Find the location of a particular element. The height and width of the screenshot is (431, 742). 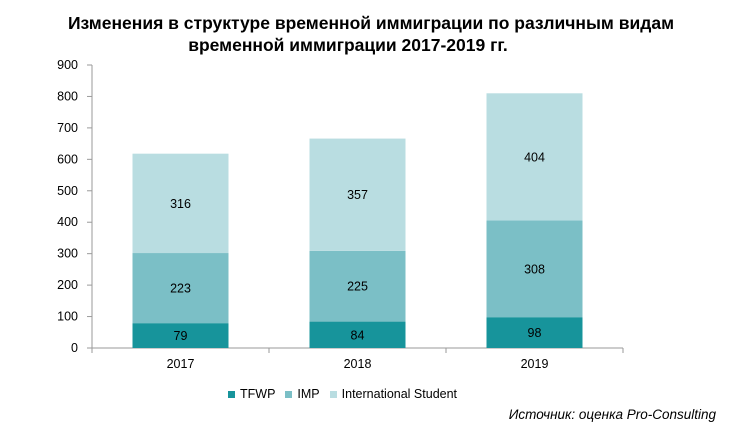

bar-imp-2018 is located at coordinates (357, 286).